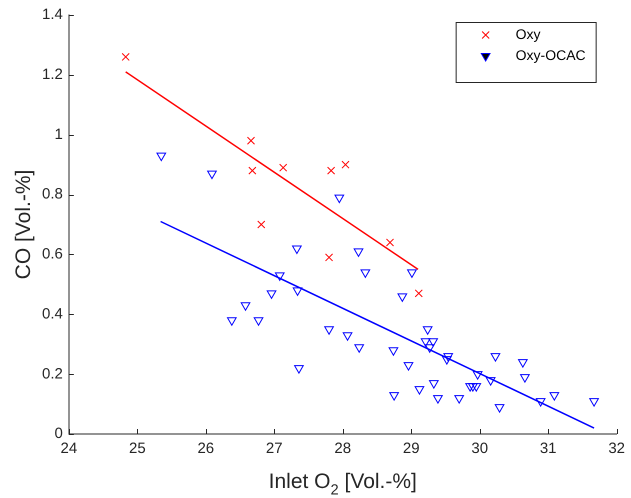 This screenshot has height=498, width=631. I want to click on x-tick-label: 26, so click(205, 449).